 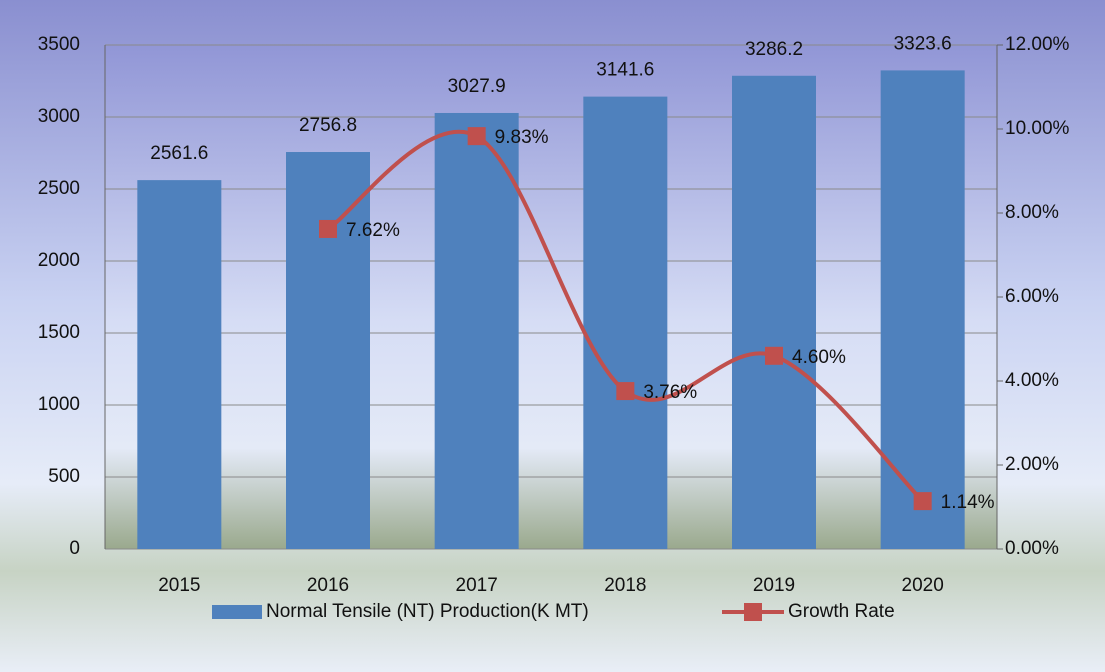 I want to click on bar-value-label: 2561.6, so click(x=179, y=153).